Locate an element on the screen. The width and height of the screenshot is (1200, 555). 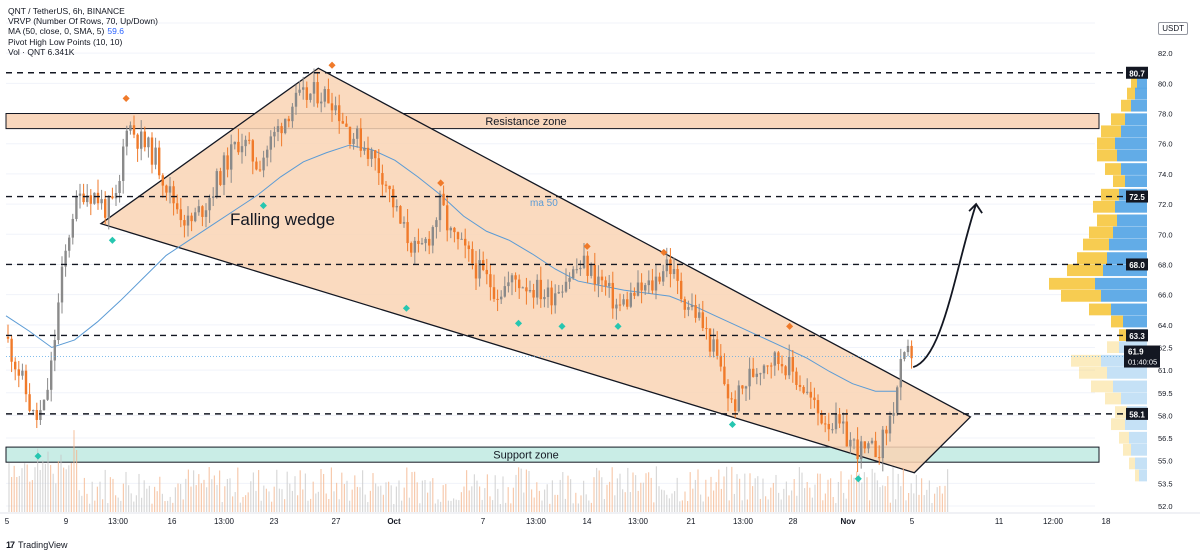
pivot-high-marker is located at coordinates (664, 252).